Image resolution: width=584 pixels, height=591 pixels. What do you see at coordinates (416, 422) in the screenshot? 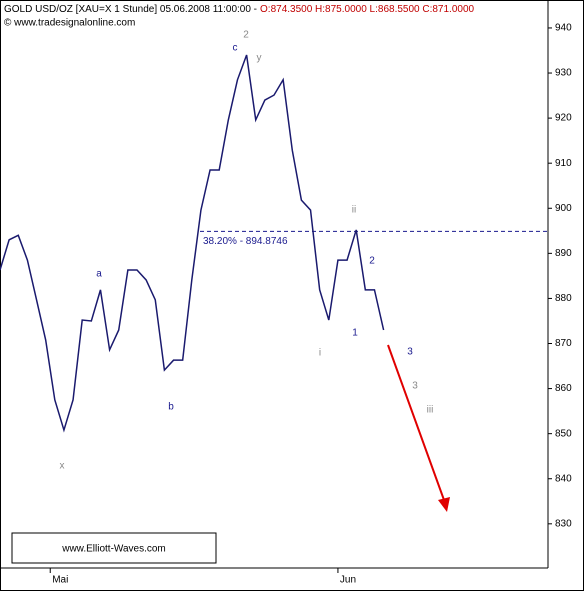
I see `projection-arrow` at bounding box center [416, 422].